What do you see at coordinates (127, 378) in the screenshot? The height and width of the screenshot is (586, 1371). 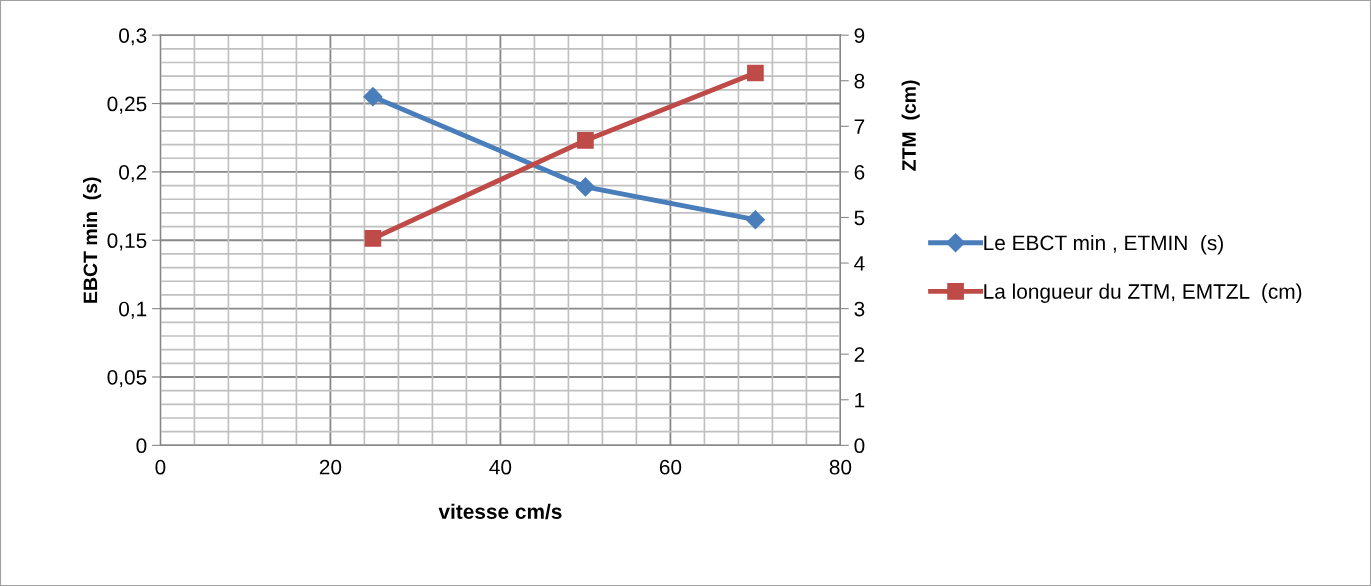 I see `y-tick-label: 0,05` at bounding box center [127, 378].